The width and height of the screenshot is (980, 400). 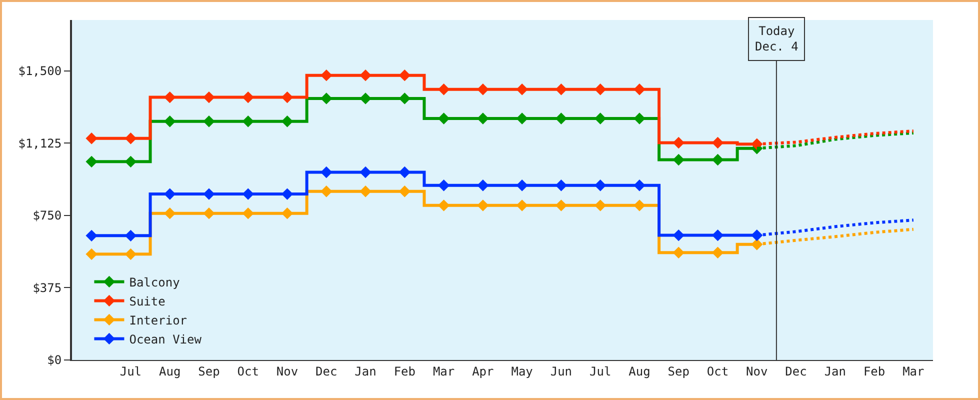 What do you see at coordinates (158, 320) in the screenshot?
I see `legend-label: Interior` at bounding box center [158, 320].